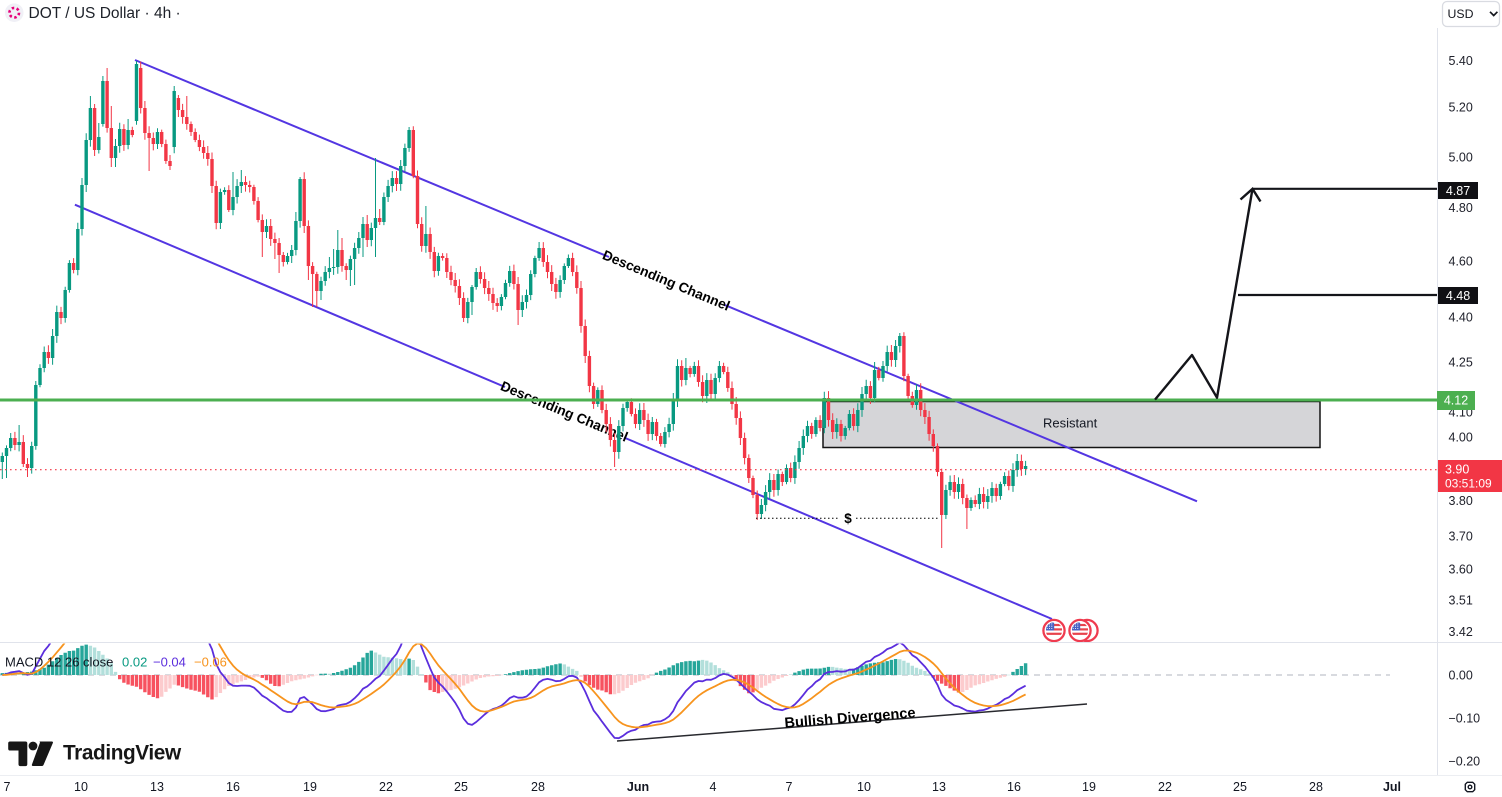 The width and height of the screenshot is (1502, 797). I want to click on svg-text: 4.00, so click(1461, 437).